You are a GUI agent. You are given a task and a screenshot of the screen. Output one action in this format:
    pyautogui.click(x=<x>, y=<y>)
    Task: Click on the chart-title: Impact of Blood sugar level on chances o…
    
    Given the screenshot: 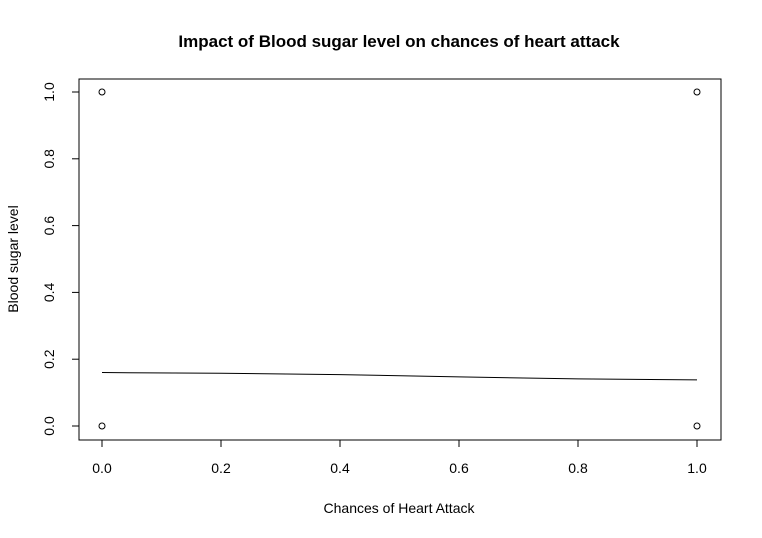 What is the action you would take?
    pyautogui.click(x=399, y=41)
    